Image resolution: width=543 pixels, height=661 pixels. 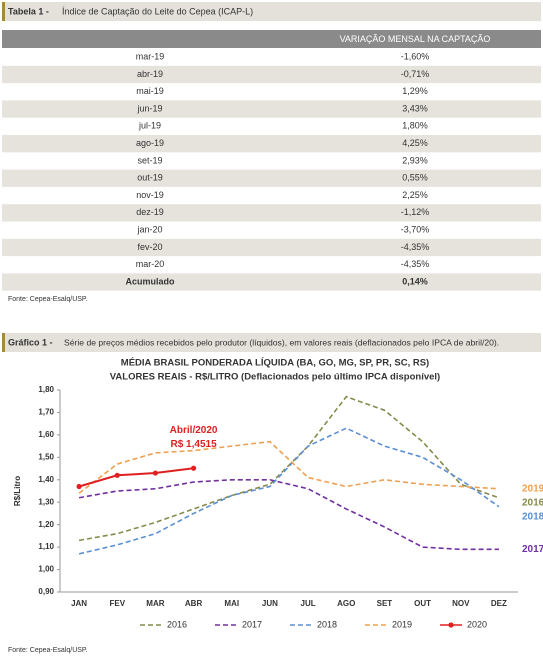 What do you see at coordinates (271, 11) in the screenshot?
I see `table-caption-bar` at bounding box center [271, 11].